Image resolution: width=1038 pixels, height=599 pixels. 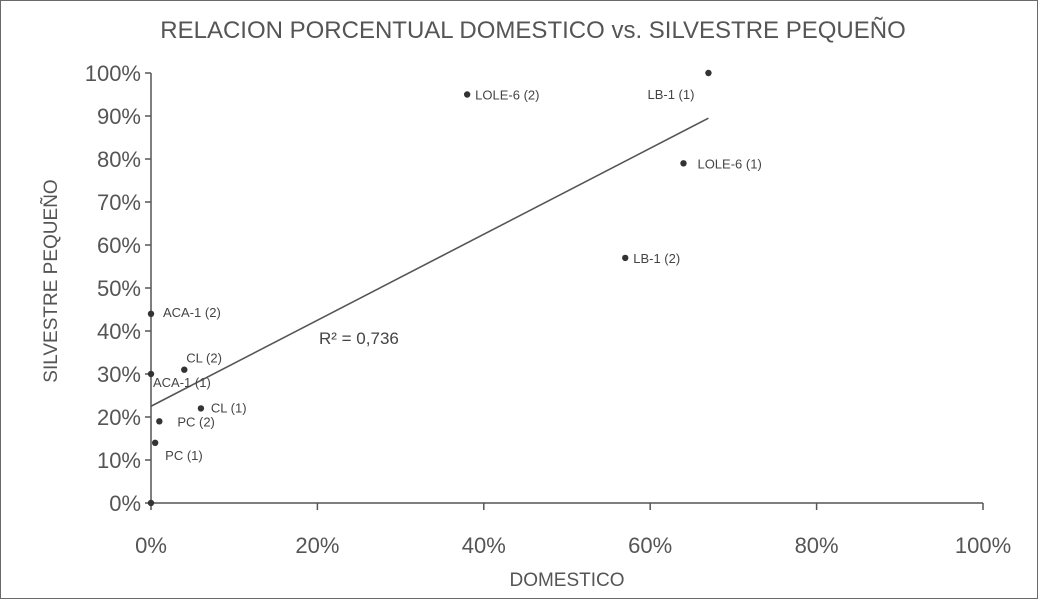 I want to click on y-tick-label: 70%, so click(x=119, y=202).